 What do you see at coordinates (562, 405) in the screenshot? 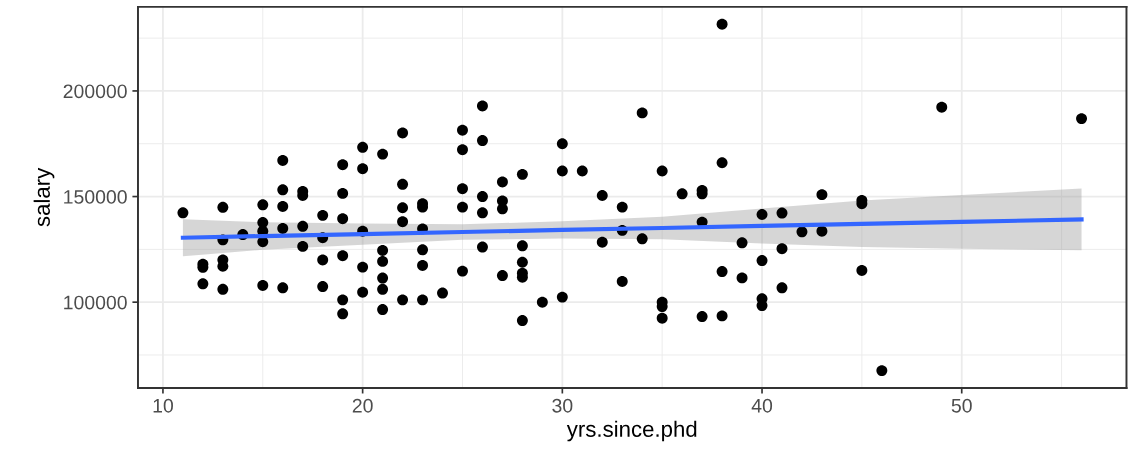
I see `x-tick-label: 30` at bounding box center [562, 405].